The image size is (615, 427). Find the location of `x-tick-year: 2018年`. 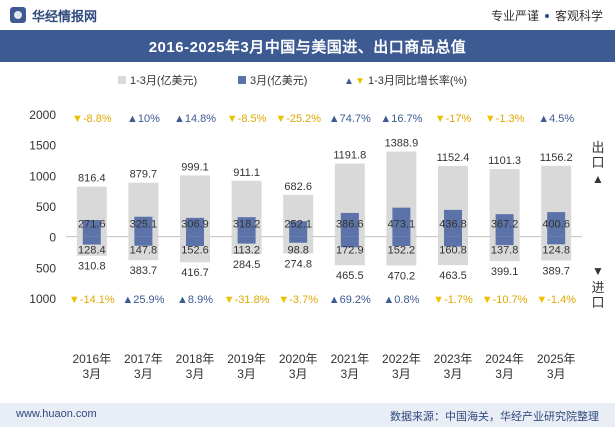

x-tick-year: 2018年 is located at coordinates (195, 359).